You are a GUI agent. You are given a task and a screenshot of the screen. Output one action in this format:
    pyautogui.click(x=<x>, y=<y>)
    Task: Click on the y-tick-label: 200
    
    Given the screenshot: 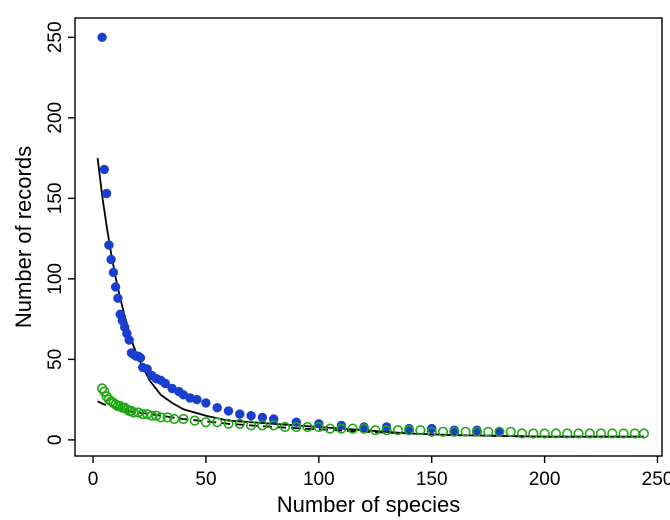 What is the action you would take?
    pyautogui.click(x=55, y=118)
    